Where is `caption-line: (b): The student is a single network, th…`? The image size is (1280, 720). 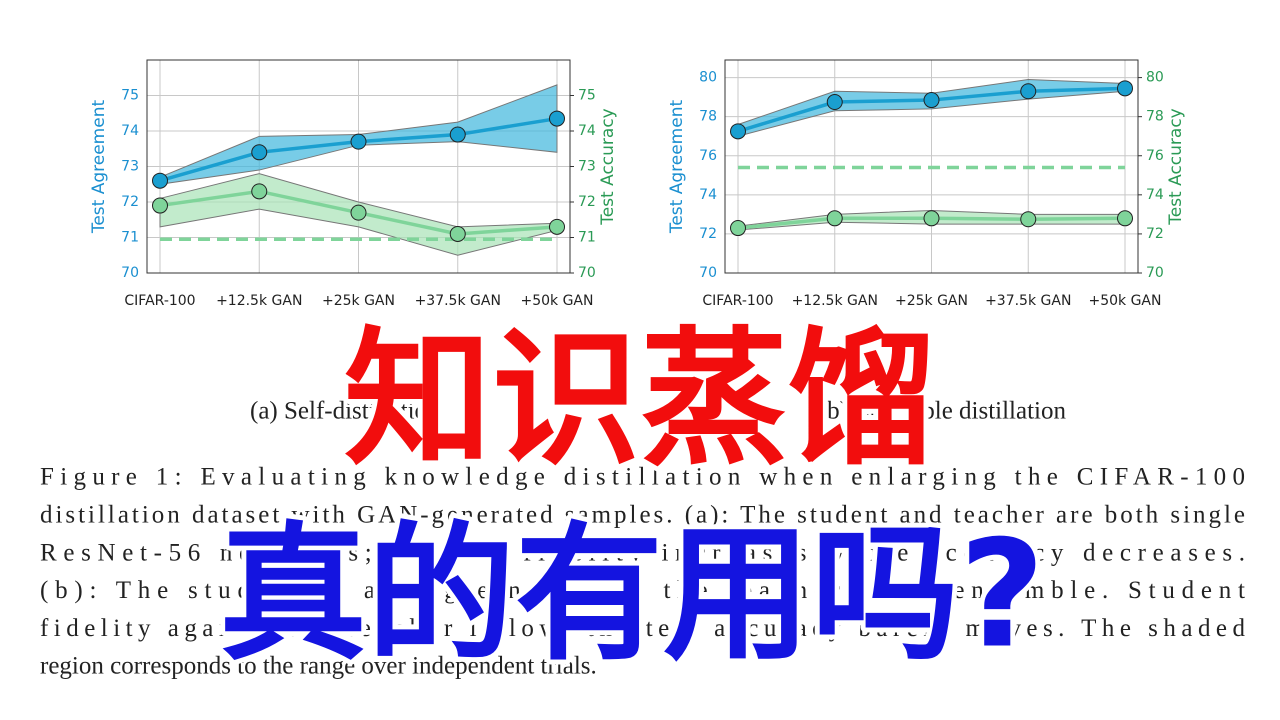
caption-line: (b): The student is a single network, th… is located at coordinates (642, 590).